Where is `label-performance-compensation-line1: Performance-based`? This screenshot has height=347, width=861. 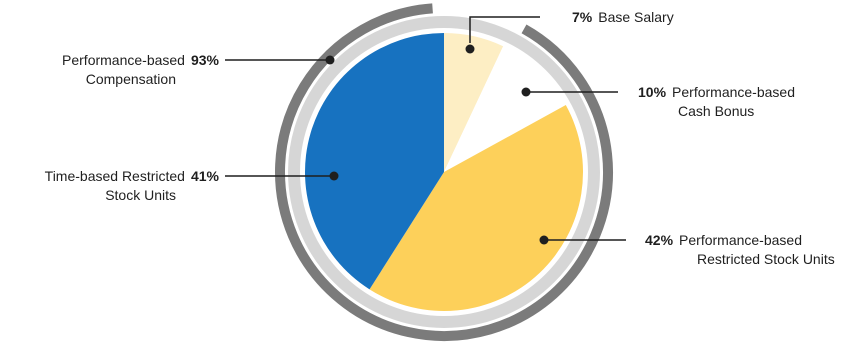 label-performance-compensation-line1: Performance-based is located at coordinates (123, 60).